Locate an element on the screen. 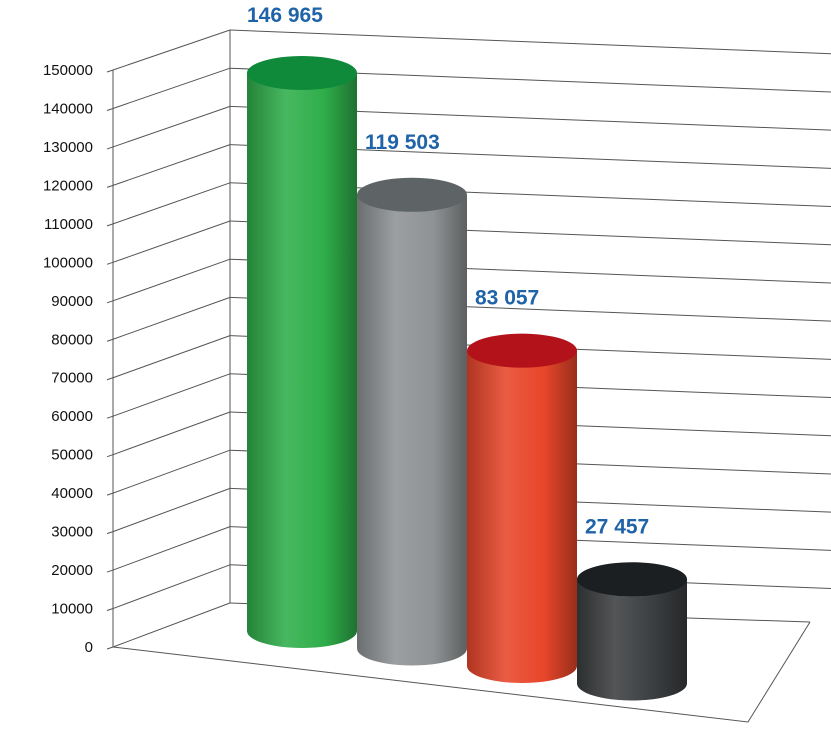 The image size is (831, 734). y-tick-label: 150000 is located at coordinates (68, 70).